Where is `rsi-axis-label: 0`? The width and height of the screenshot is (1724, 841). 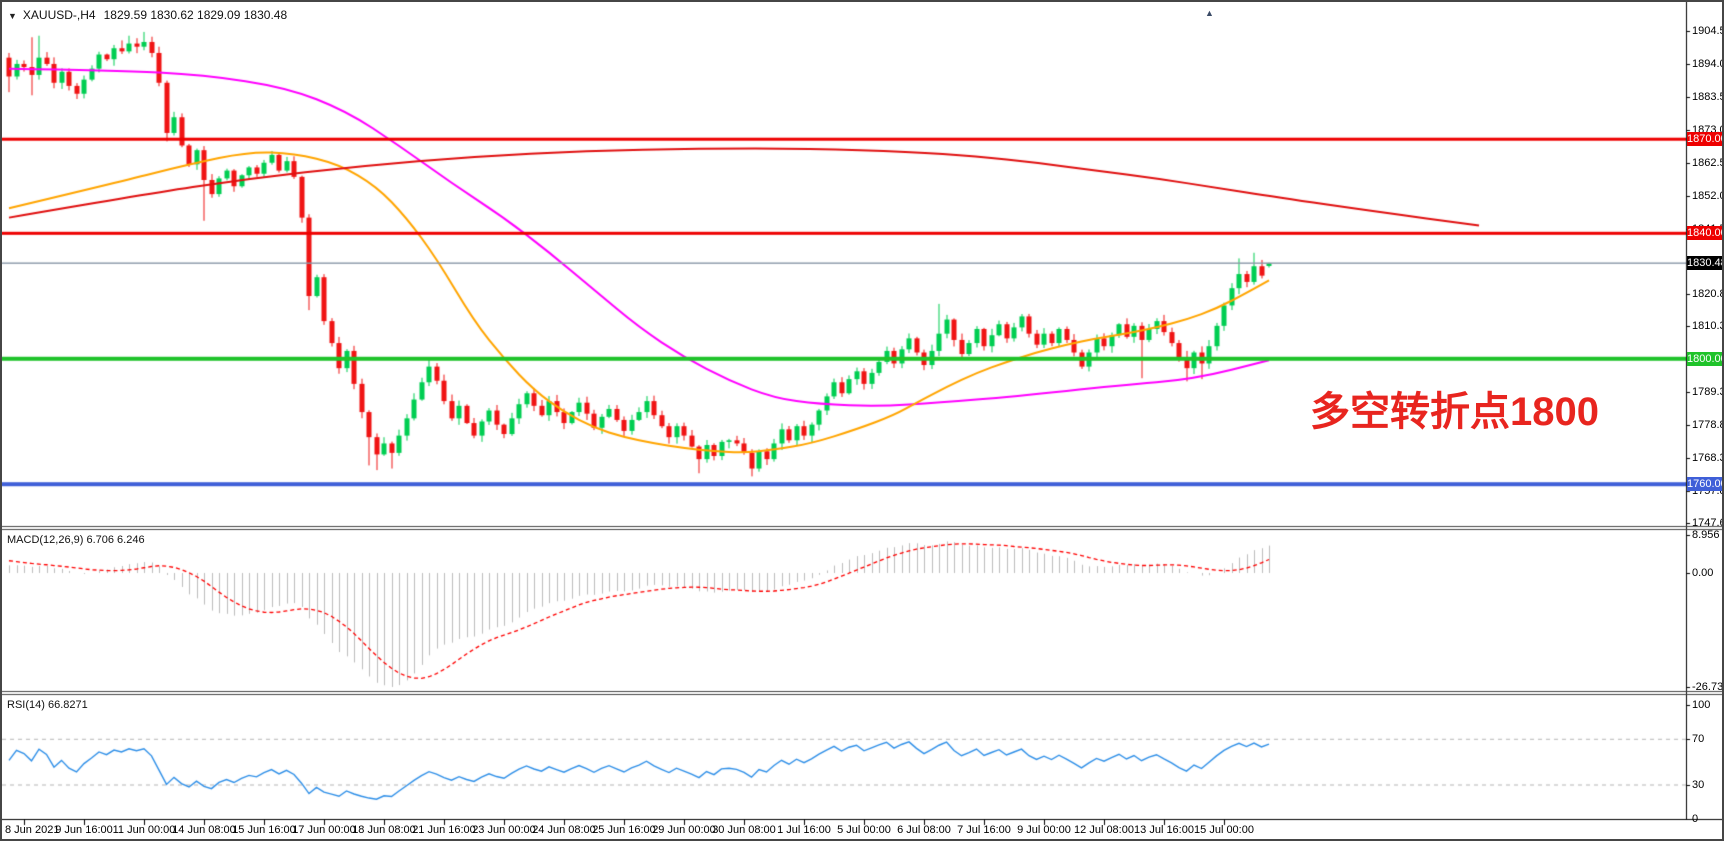
rsi-axis-label: 0 is located at coordinates (1695, 819).